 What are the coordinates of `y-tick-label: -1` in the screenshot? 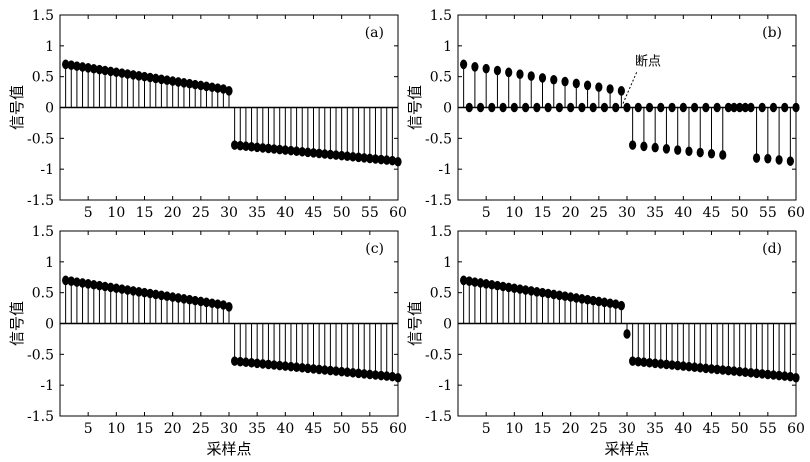 It's located at (445, 386).